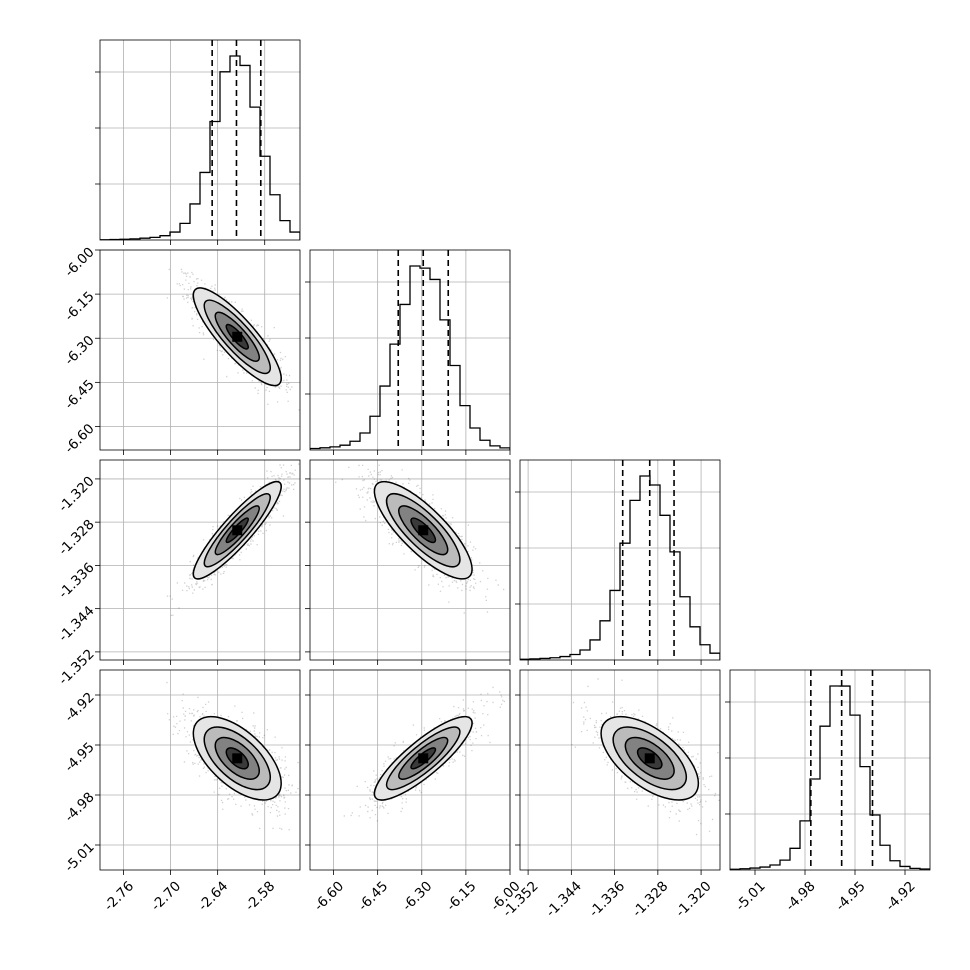  I want to click on y-tick-label: -6.60, so click(80, 439).